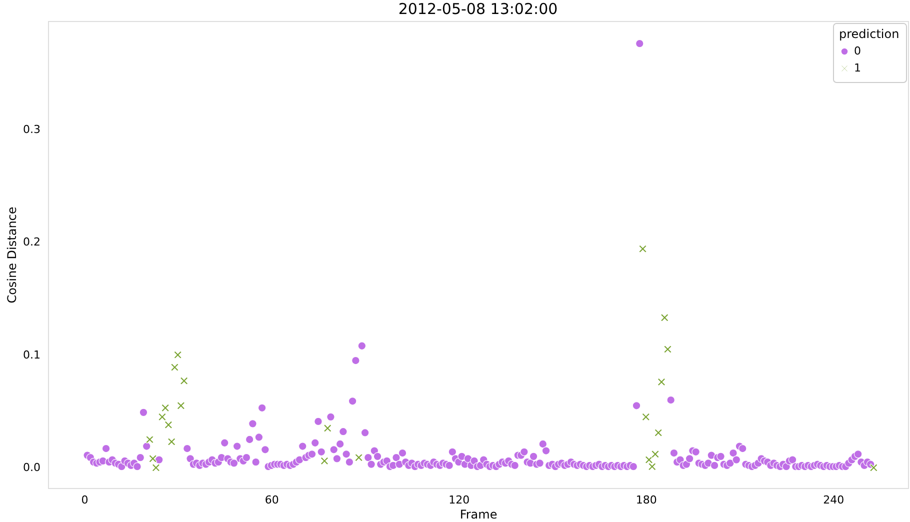  What do you see at coordinates (833, 500) in the screenshot?
I see `x-tick-label: 240` at bounding box center [833, 500].